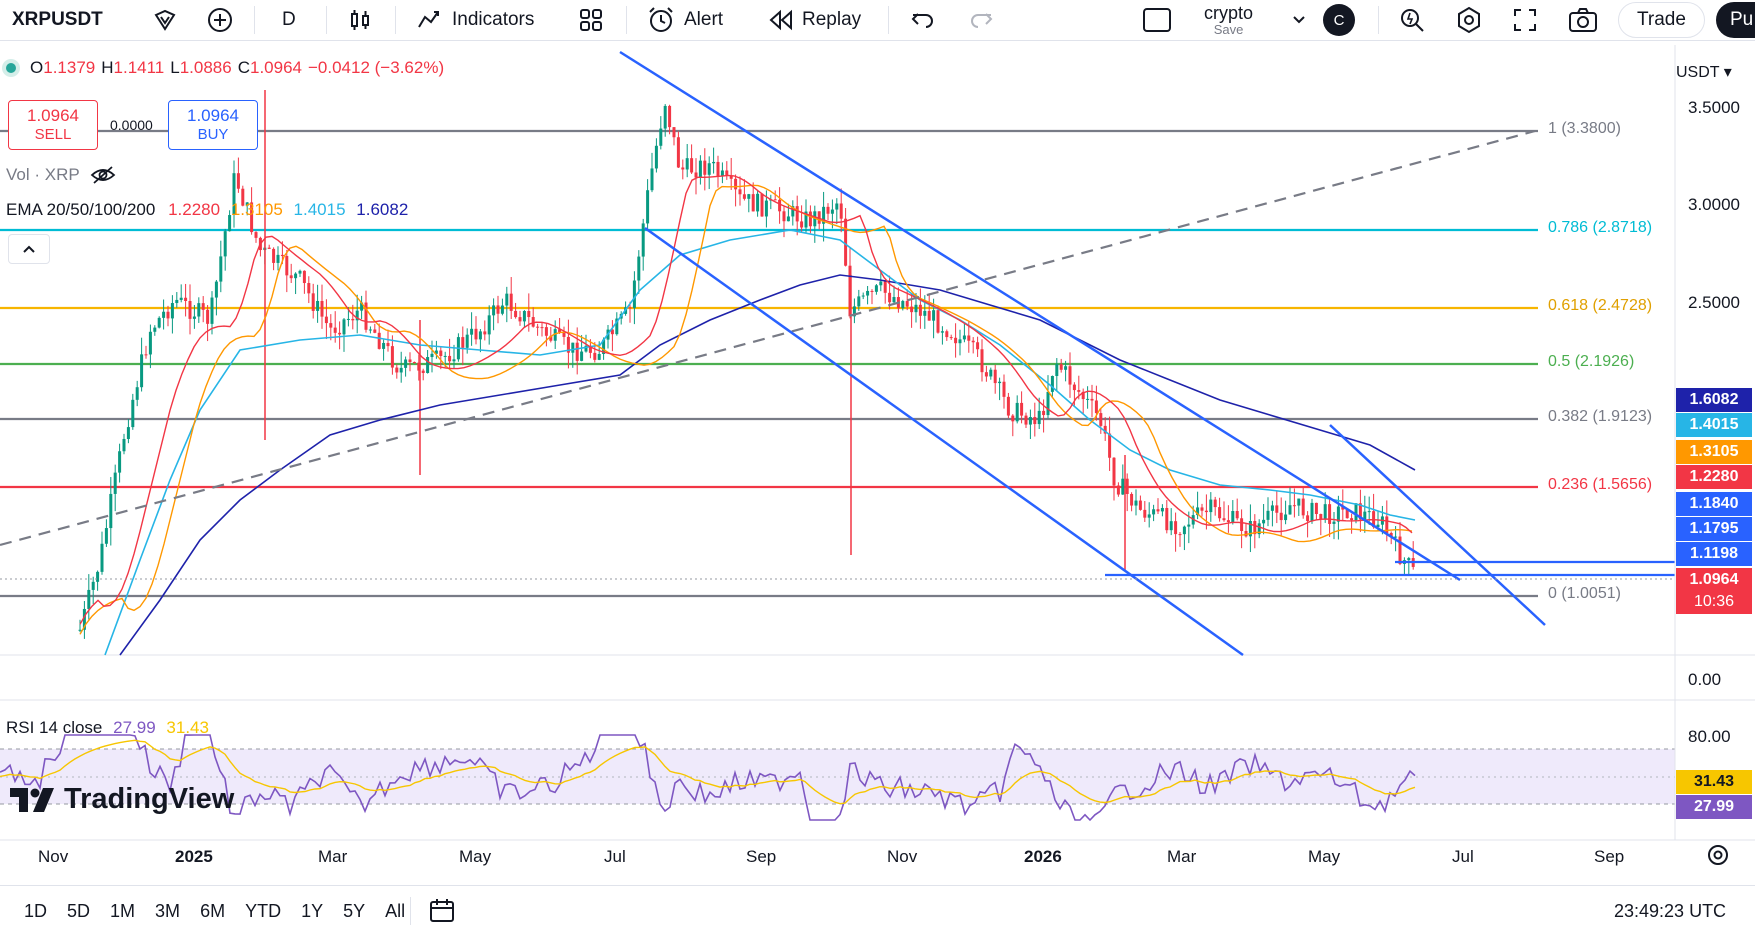  What do you see at coordinates (704, 19) in the screenshot?
I see `alert-label: Alert` at bounding box center [704, 19].